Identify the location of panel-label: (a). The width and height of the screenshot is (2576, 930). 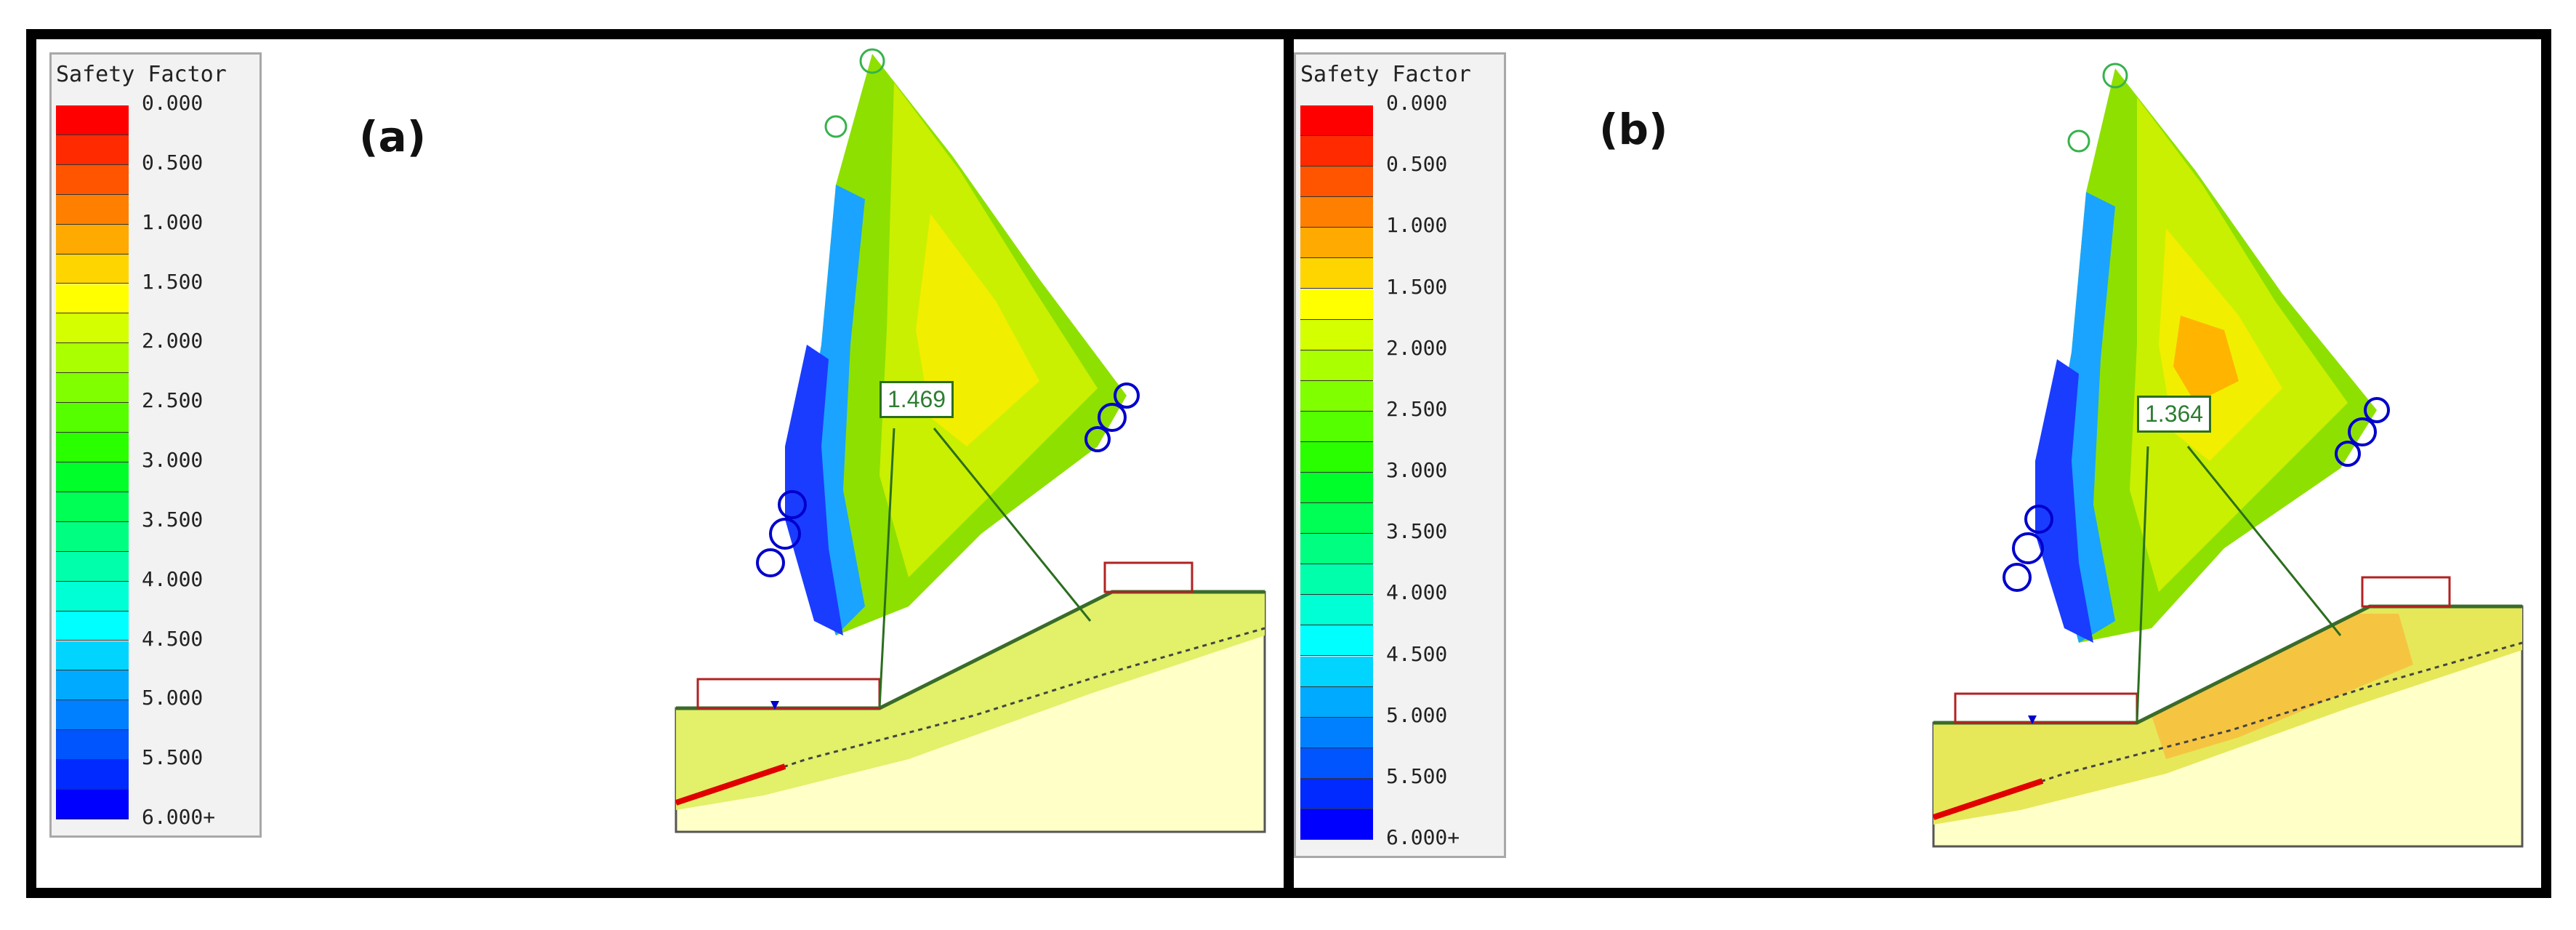
(393, 136).